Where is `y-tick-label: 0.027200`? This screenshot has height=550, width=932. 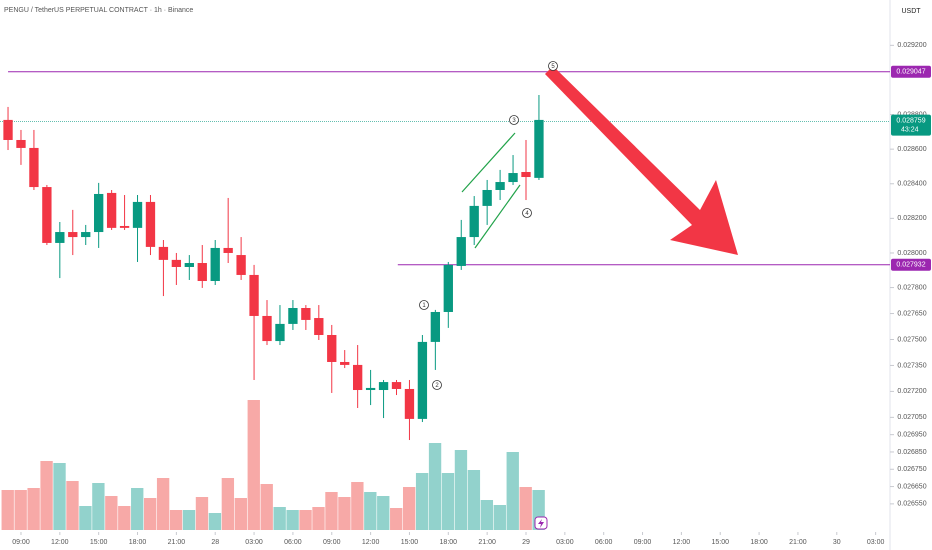 y-tick-label: 0.027200 is located at coordinates (911, 391).